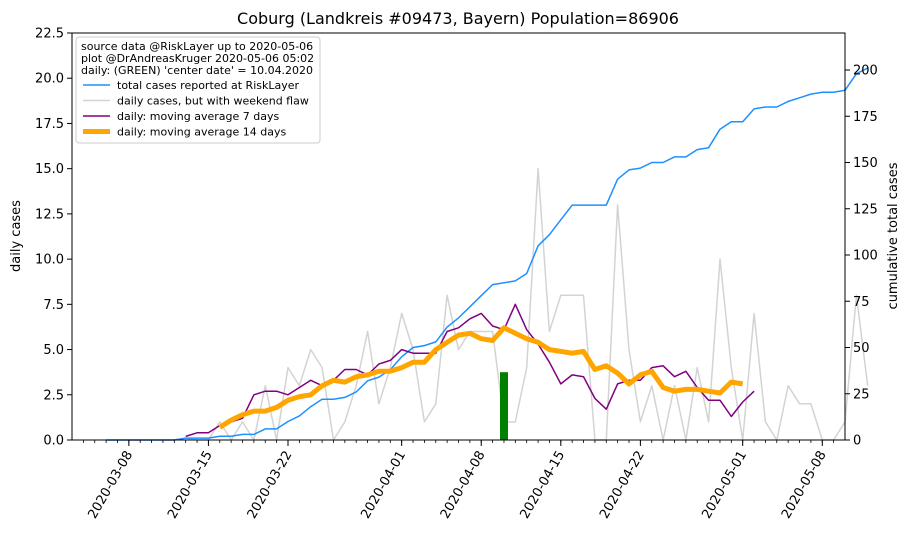  Describe the element at coordinates (893, 235) in the screenshot. I see `right-axis-label: cumulative total cases` at that location.